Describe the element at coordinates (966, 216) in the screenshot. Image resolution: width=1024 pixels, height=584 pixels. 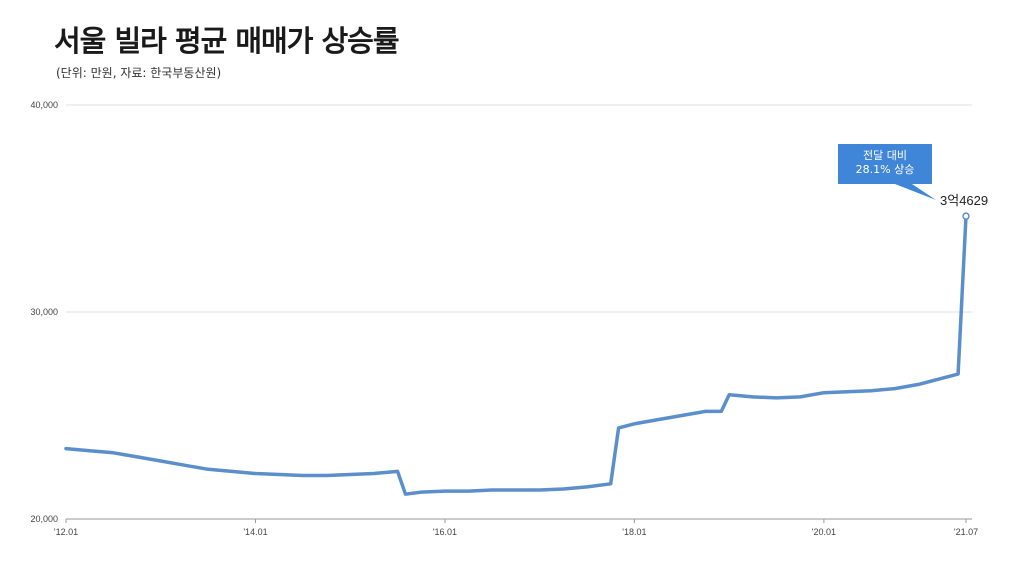
I see `end-point-marker` at that location.